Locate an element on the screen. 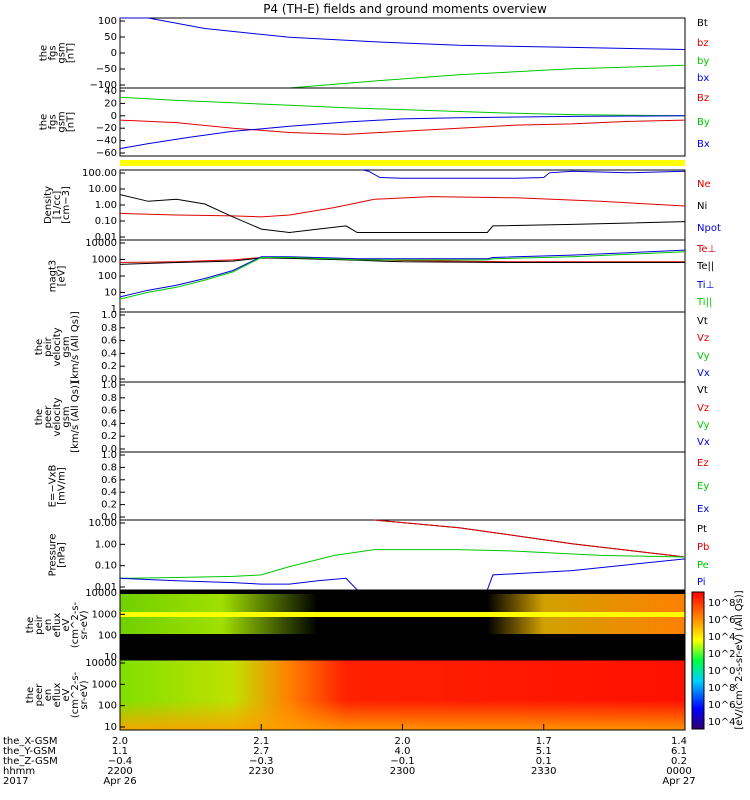 The width and height of the screenshot is (750, 800). x-row-label: the_Z-GSM is located at coordinates (30, 761).